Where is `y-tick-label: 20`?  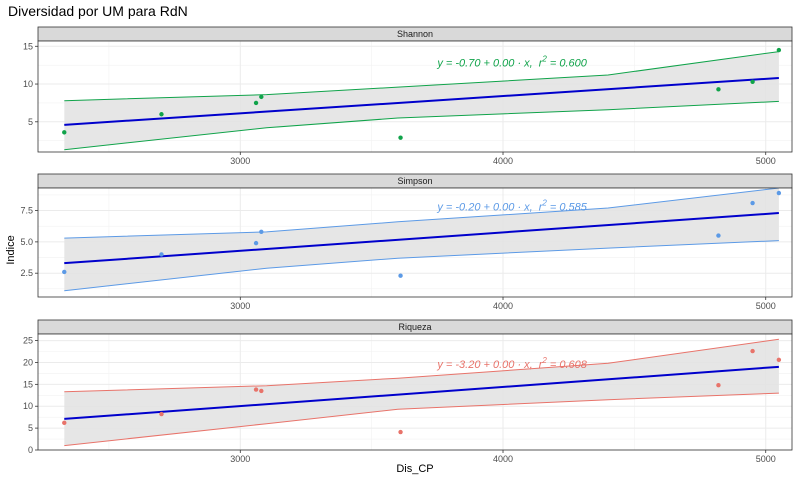
y-tick-label: 20 is located at coordinates (28, 362).